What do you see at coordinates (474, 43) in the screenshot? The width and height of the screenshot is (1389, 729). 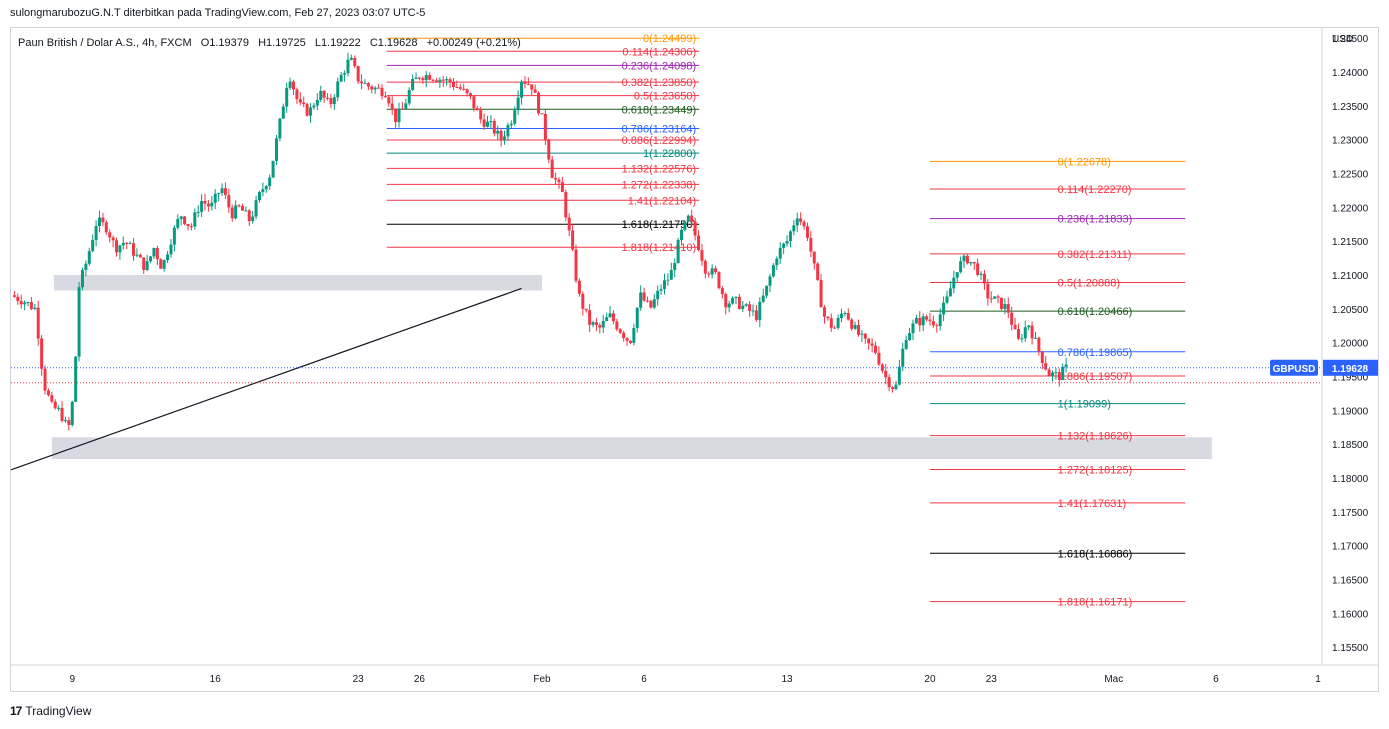 I see `change-value: +0.00249 (+0.21%)` at bounding box center [474, 43].